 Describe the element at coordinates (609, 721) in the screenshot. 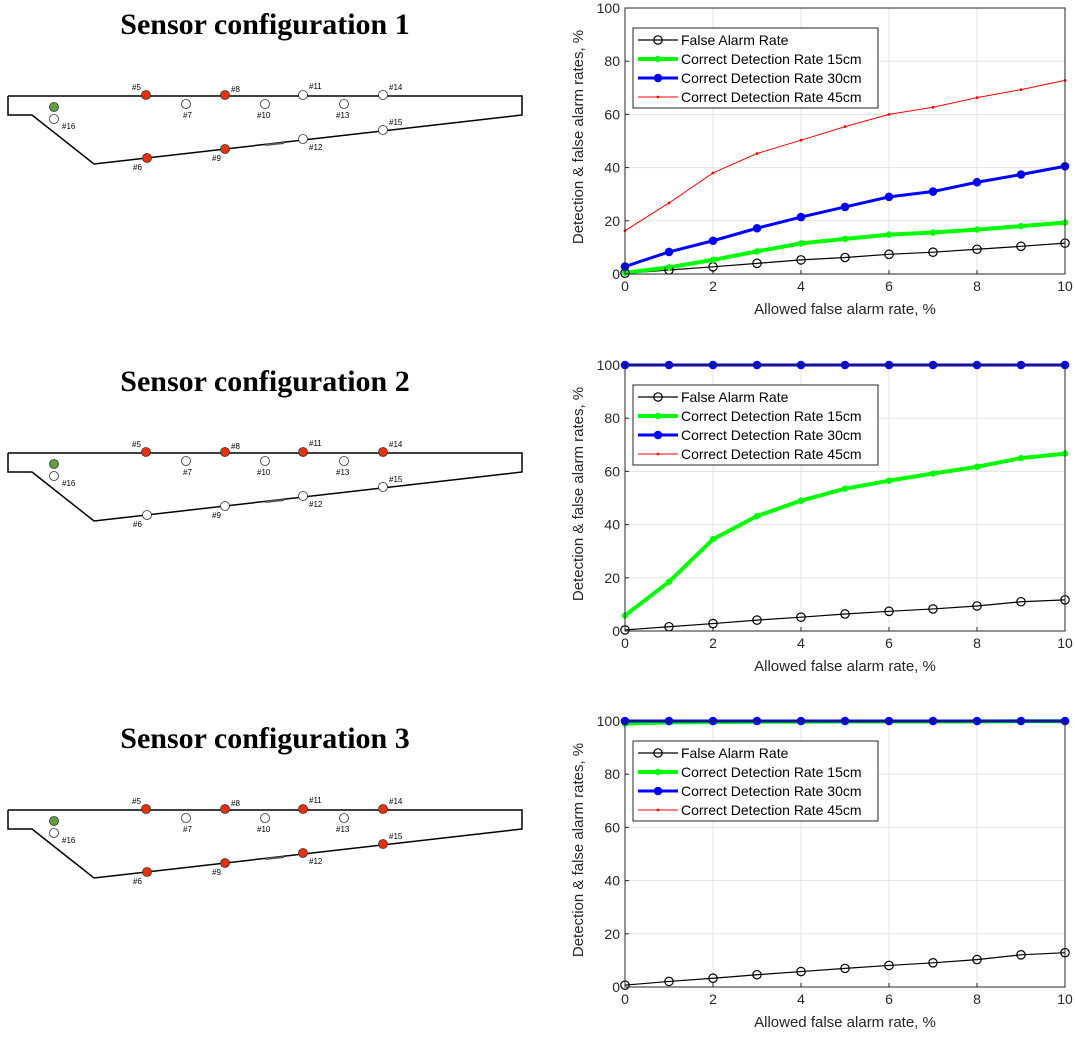

I see `chart3-y-tick-label: 100` at that location.